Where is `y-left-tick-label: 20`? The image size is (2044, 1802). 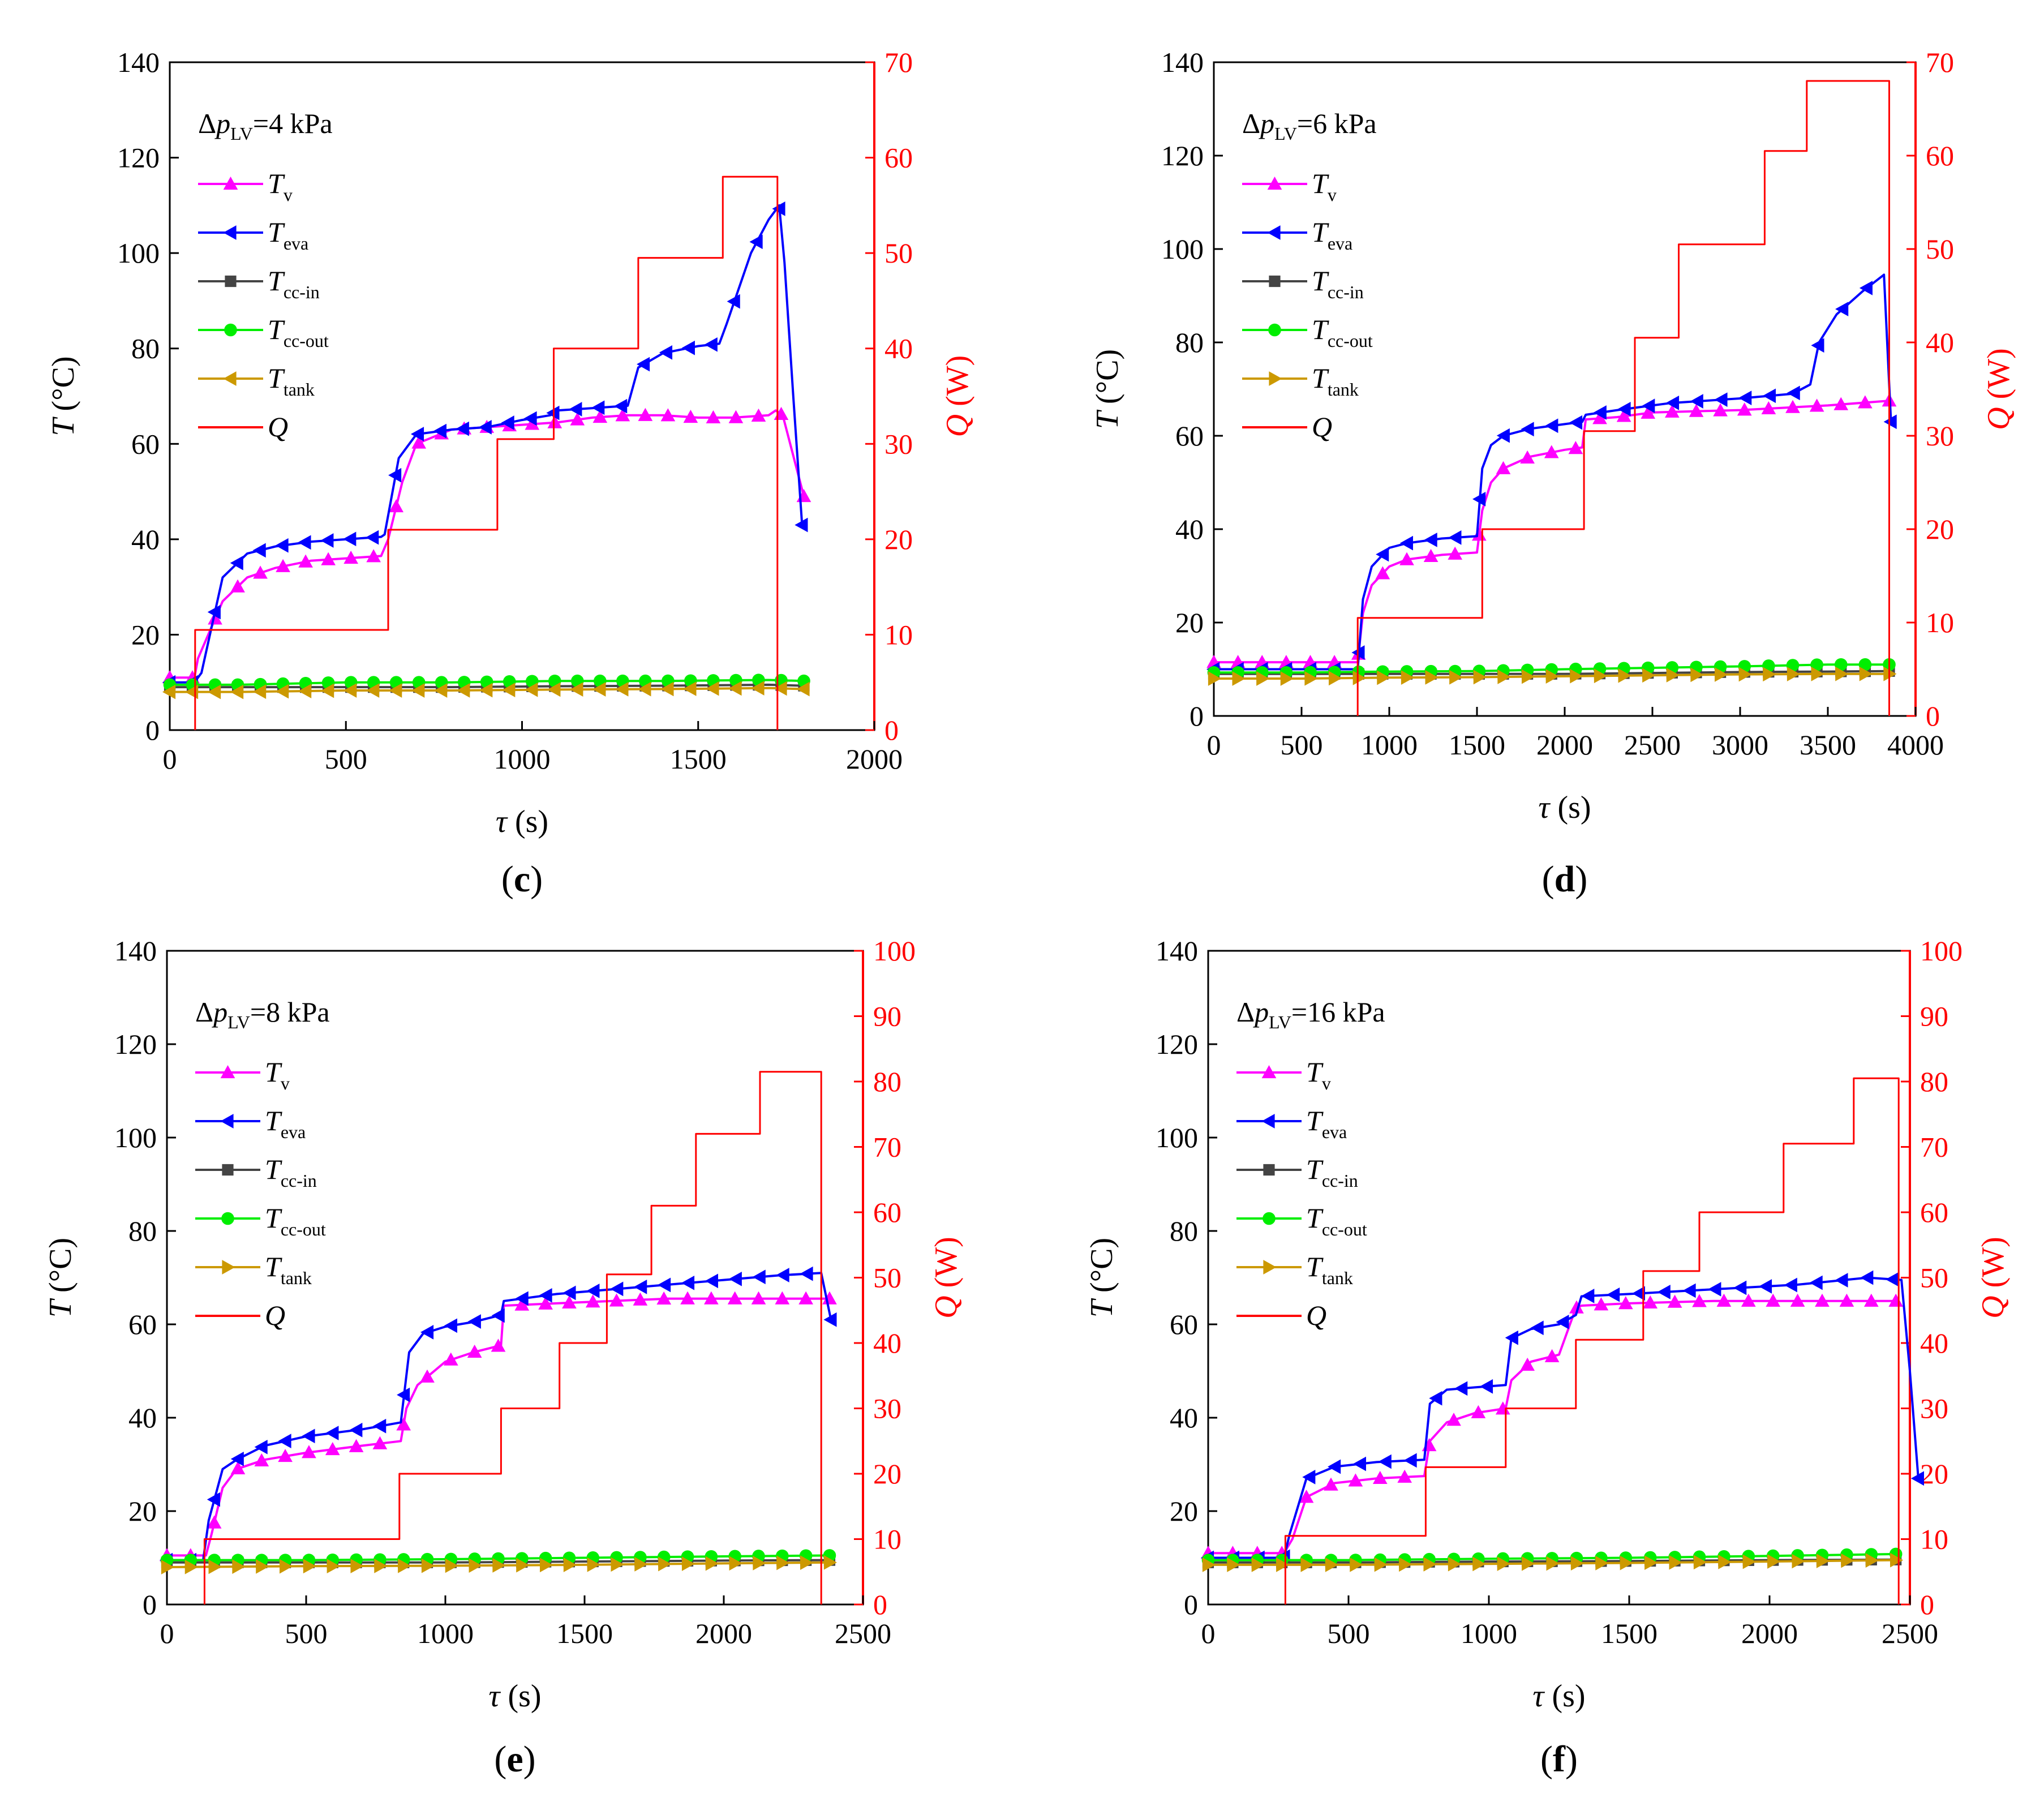 y-left-tick-label: 20 is located at coordinates (1184, 1511).